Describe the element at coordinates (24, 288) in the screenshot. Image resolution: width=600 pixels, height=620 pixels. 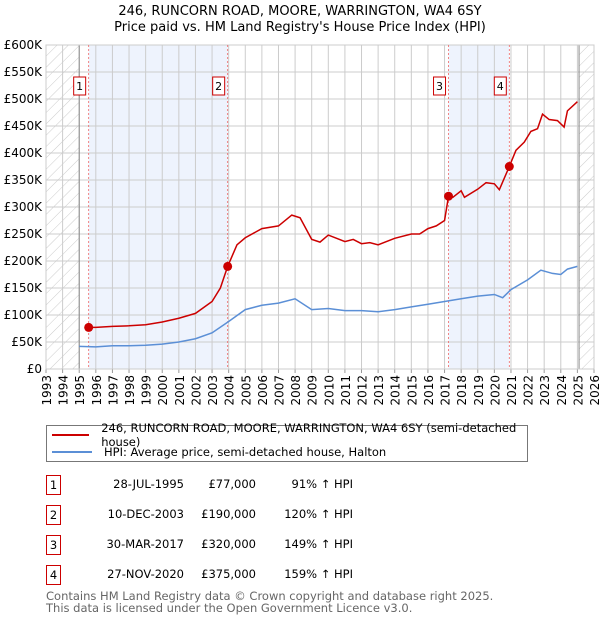
I see `y-tick-label: £150K` at that location.